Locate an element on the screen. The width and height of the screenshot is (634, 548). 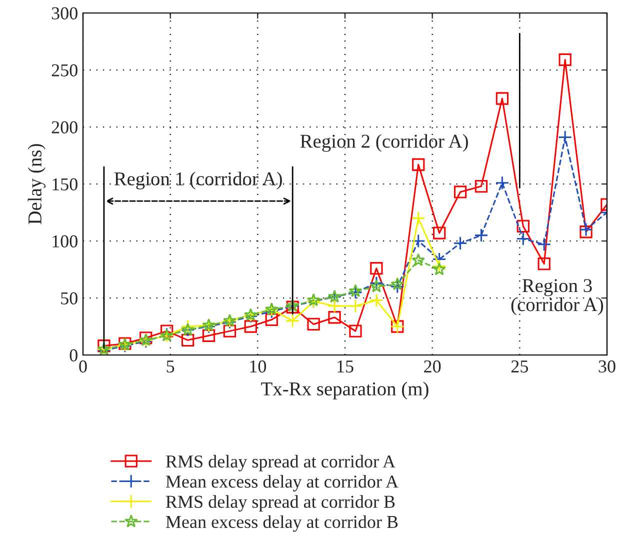
annotation: Region 1 (corridor A) is located at coordinates (198, 181).